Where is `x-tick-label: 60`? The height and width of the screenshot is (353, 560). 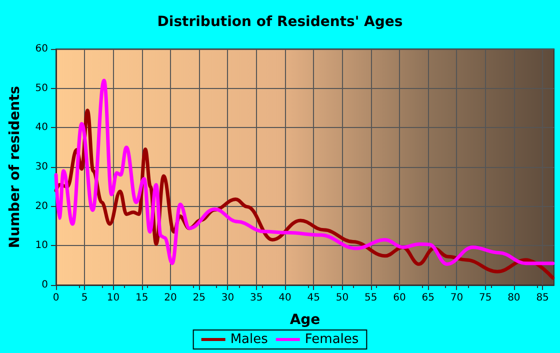 x-tick-label: 60 is located at coordinates (399, 298).